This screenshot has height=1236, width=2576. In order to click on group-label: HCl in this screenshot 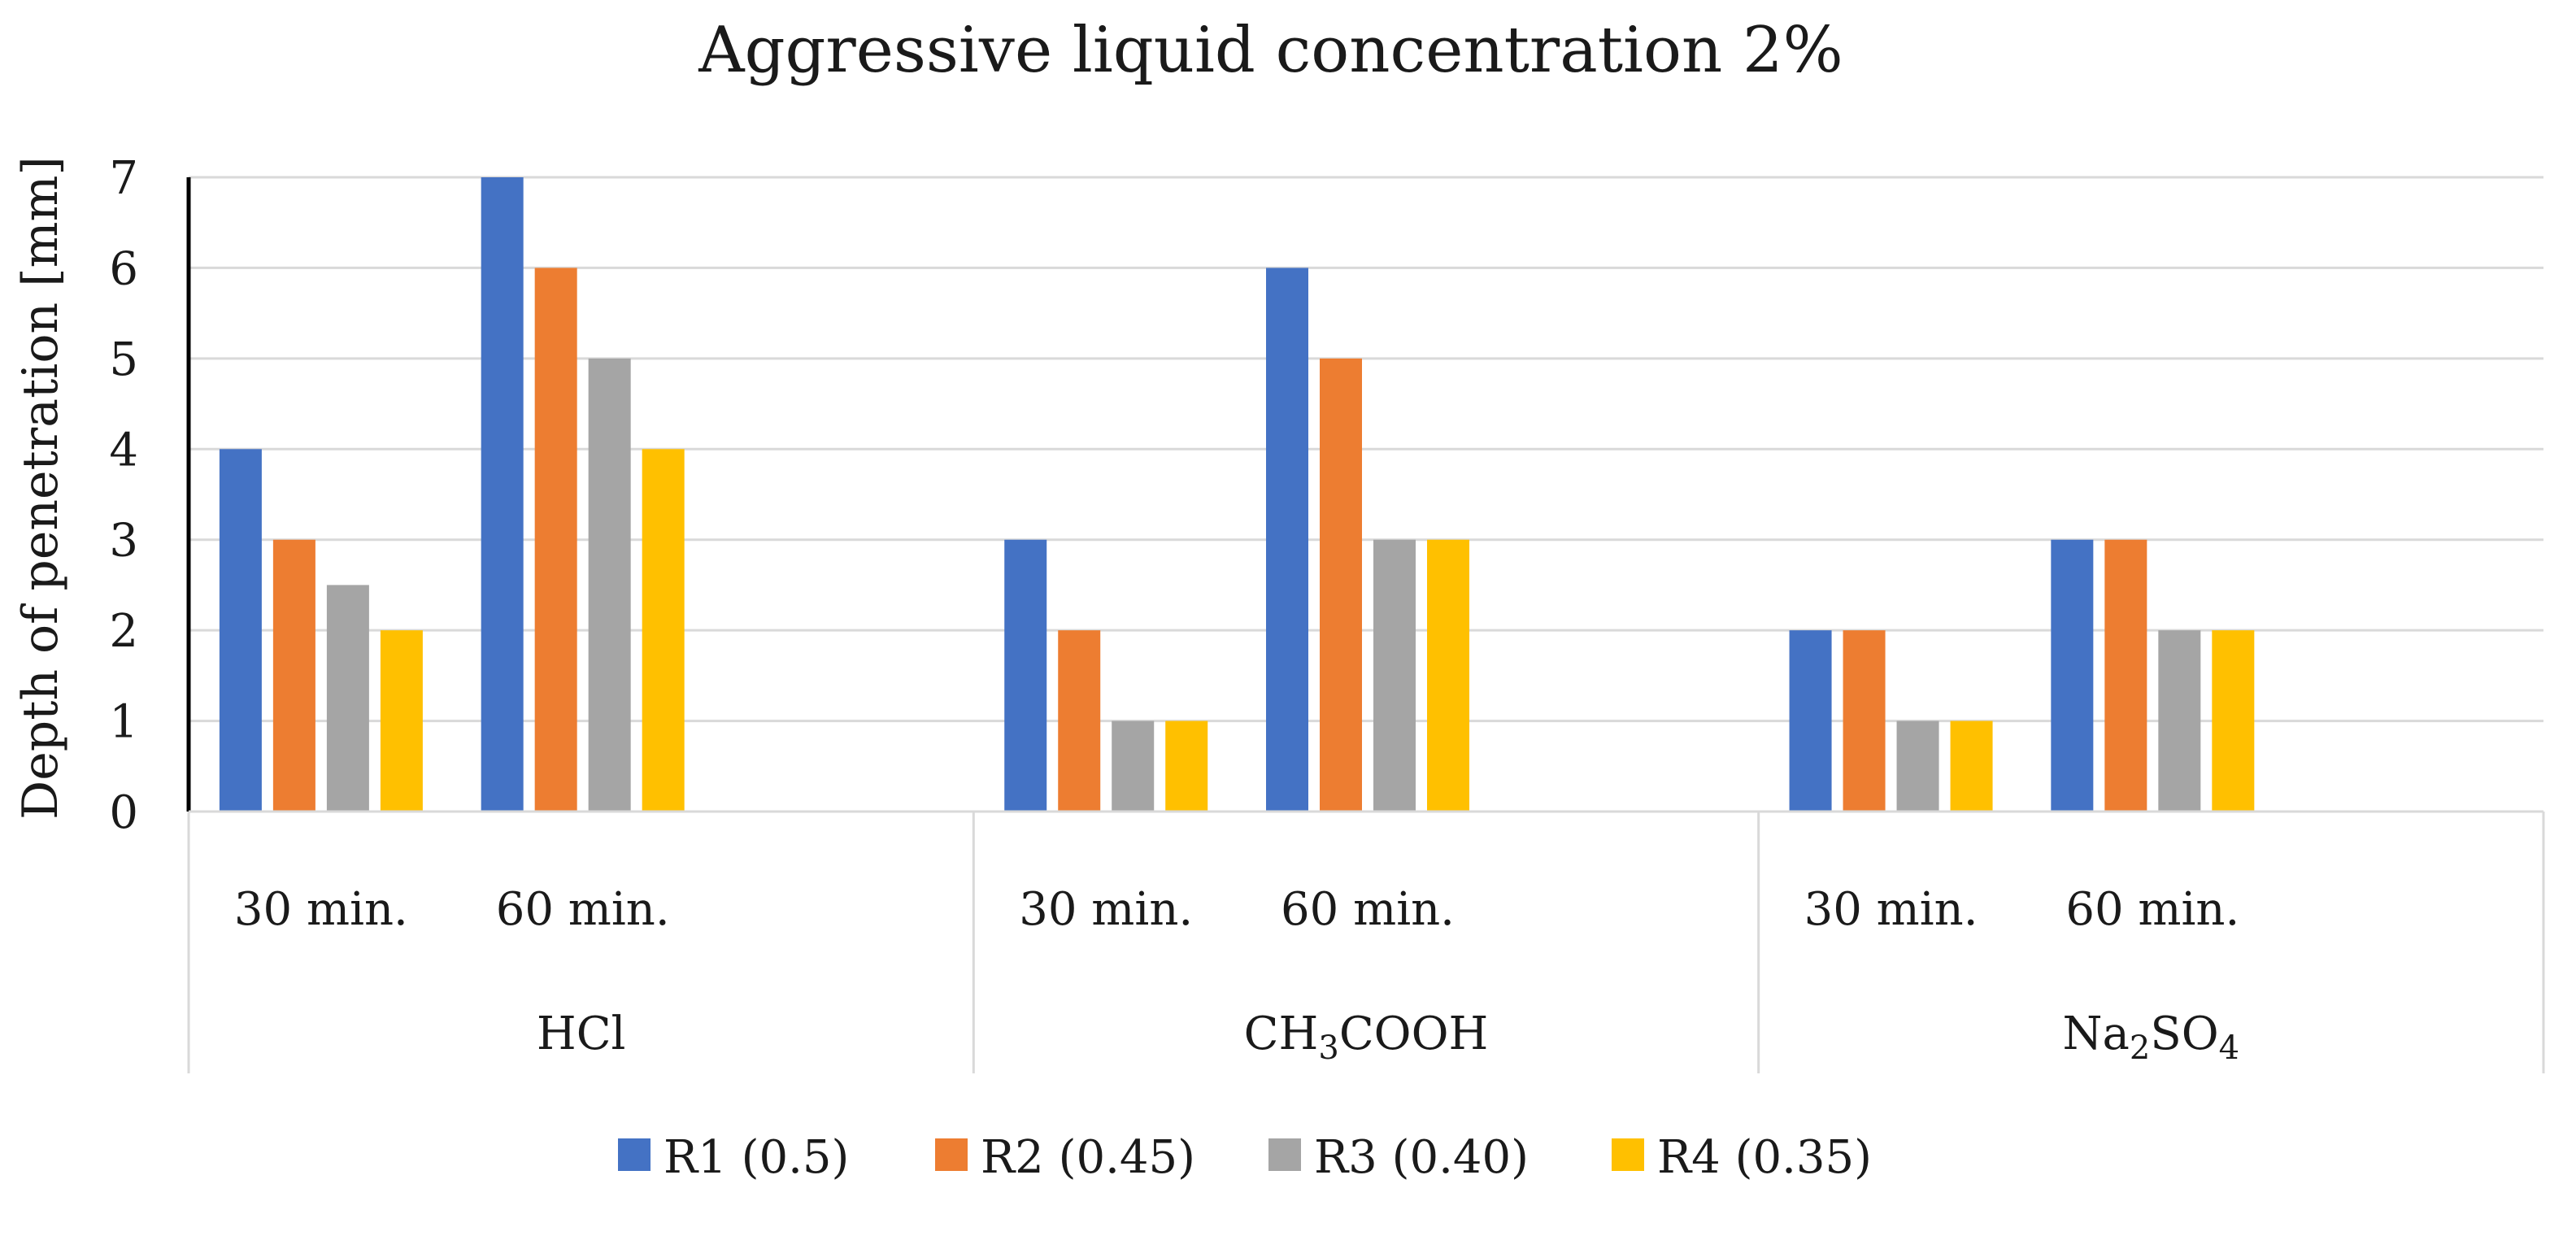, I will do `click(581, 1034)`.